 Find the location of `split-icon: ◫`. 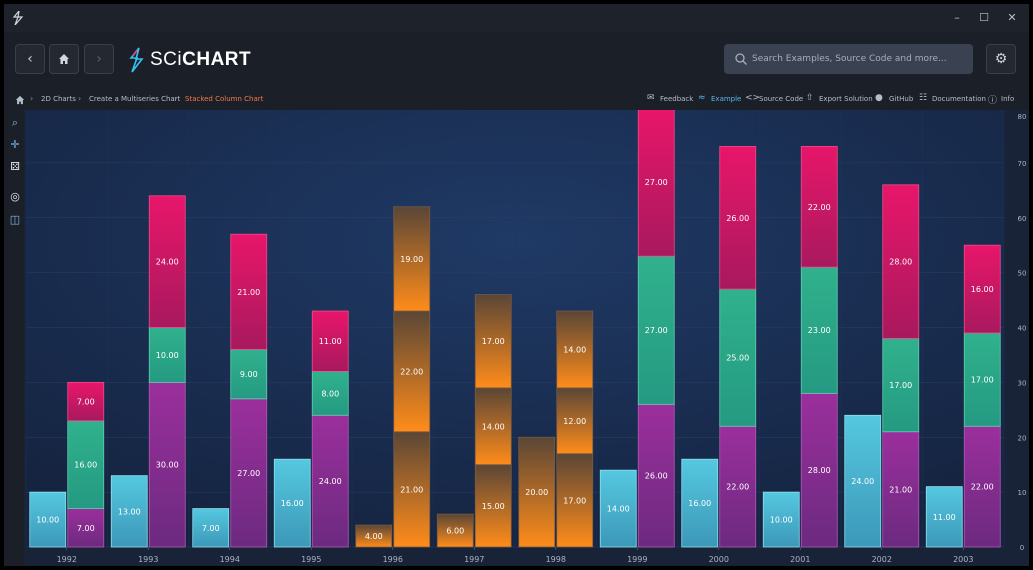

split-icon: ◫ is located at coordinates (15, 219).